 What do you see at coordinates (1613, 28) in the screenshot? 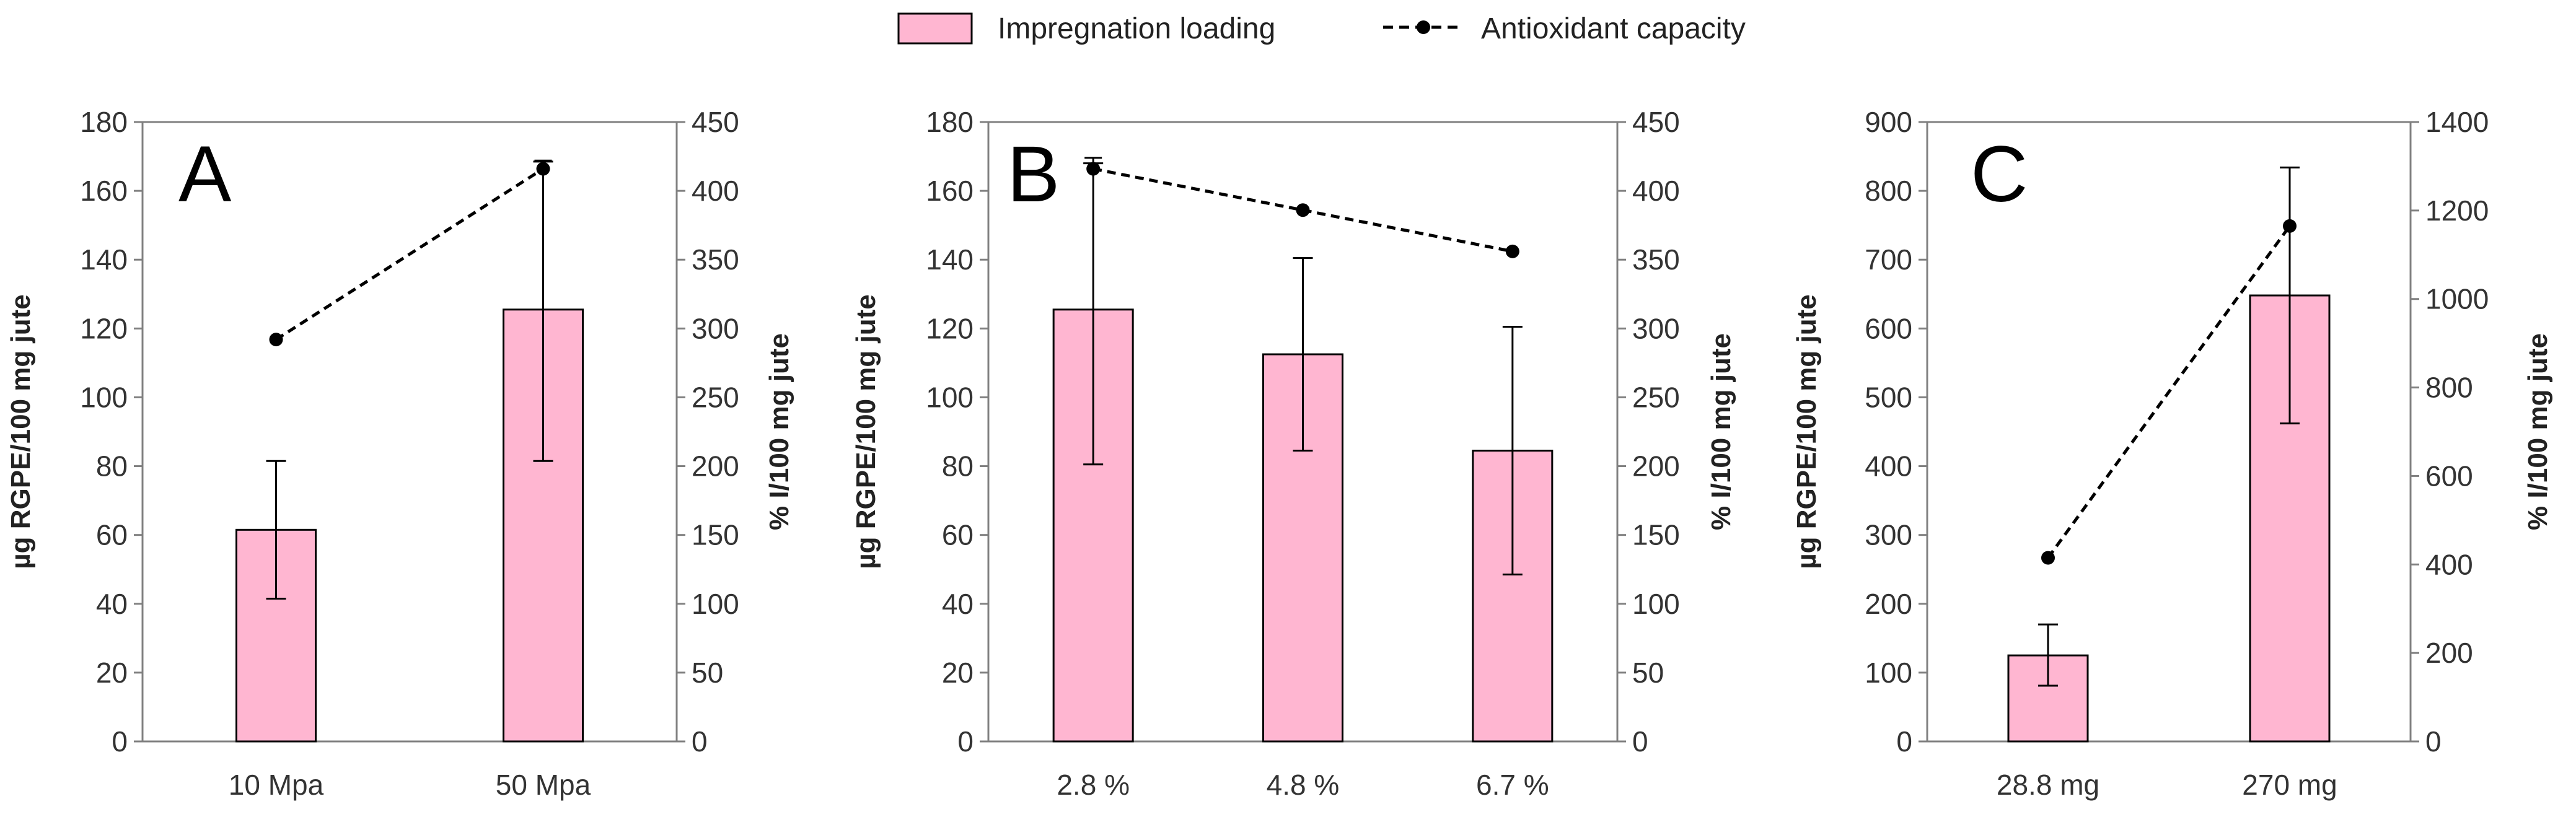
I see `legend-line-label: Antioxidant capacity` at bounding box center [1613, 28].